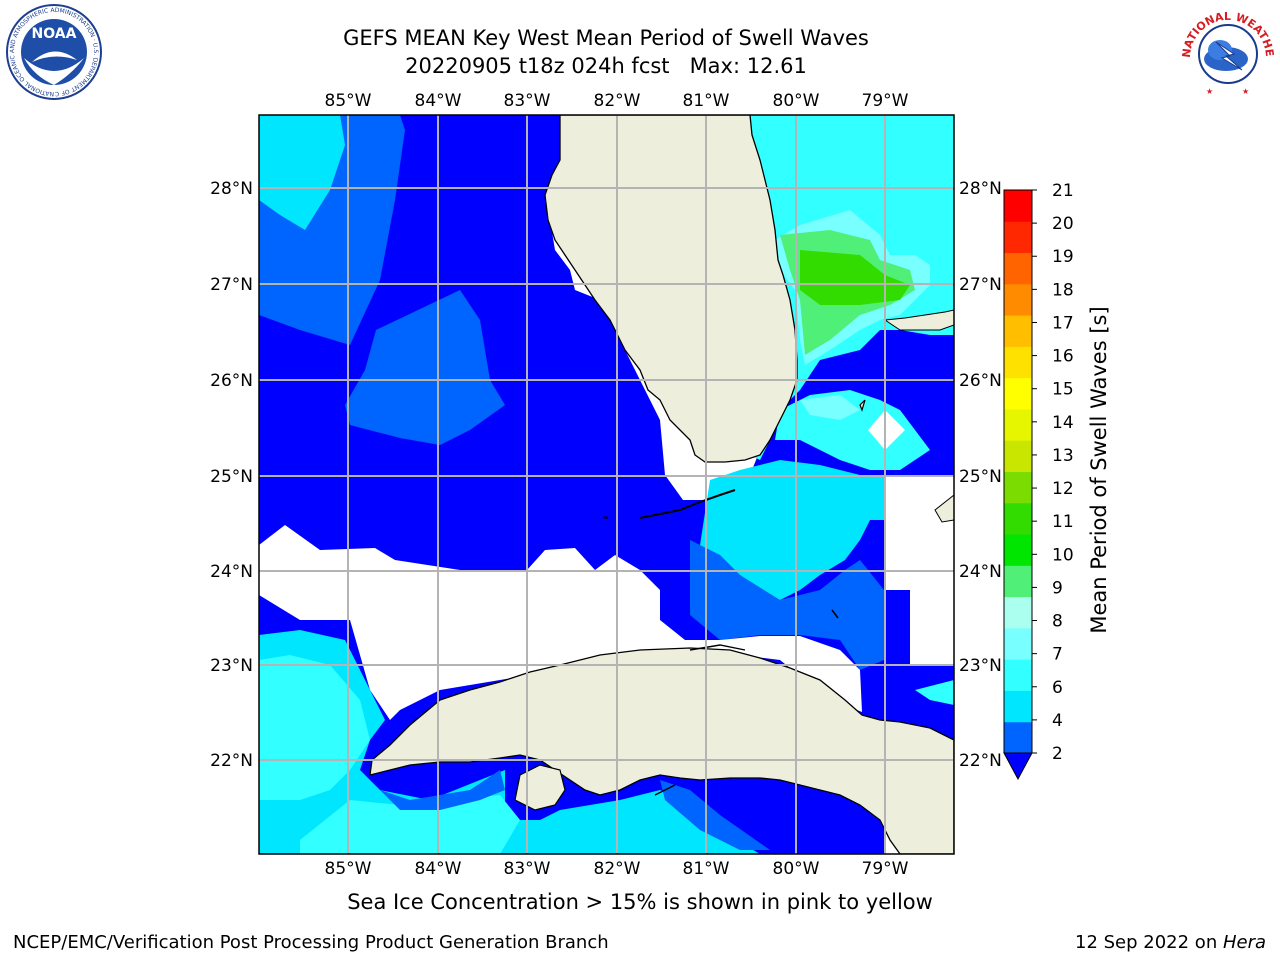 This screenshot has height=960, width=1280. I want to click on lat-labels-left: 28°N 27°N 26°N 25°N 24°N 23°N 22°N, so click(231, 475).